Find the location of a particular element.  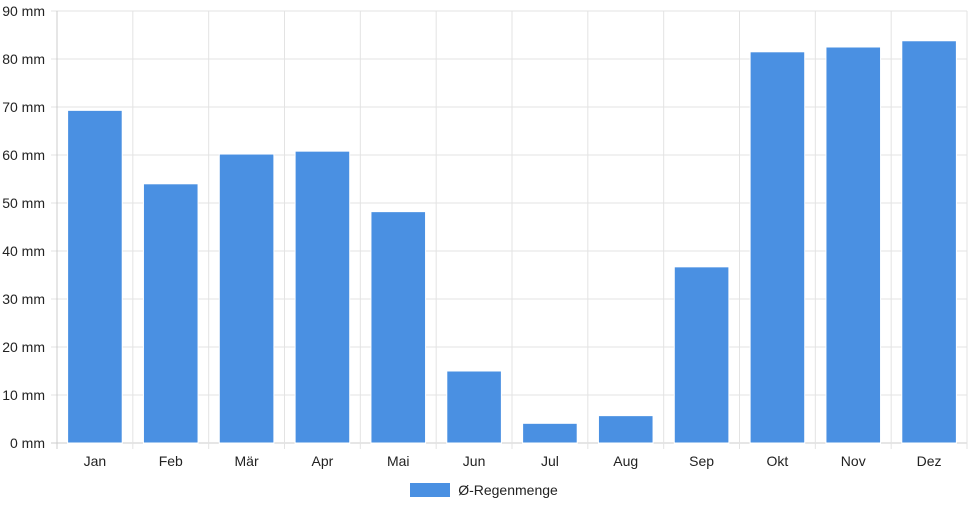

bar-Mär is located at coordinates (246, 298).